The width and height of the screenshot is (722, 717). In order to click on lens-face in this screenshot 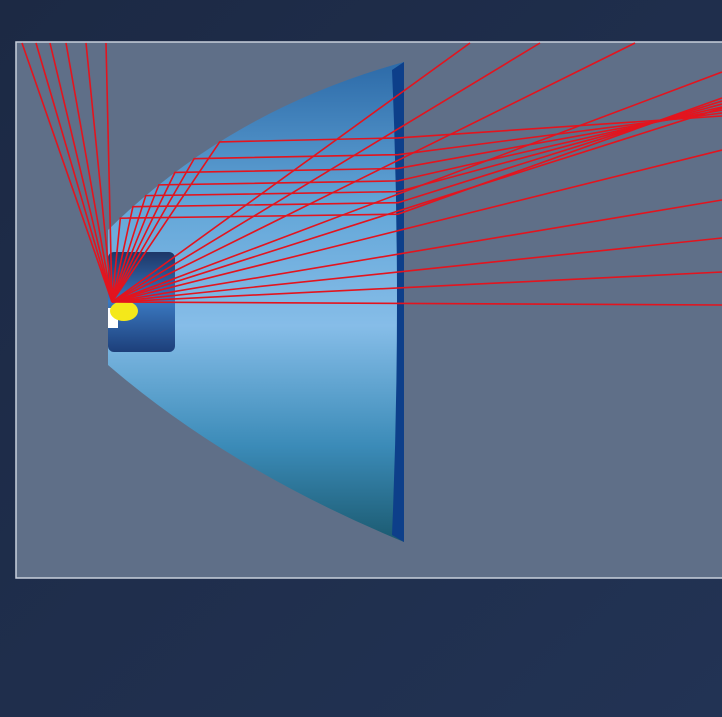, I will do `click(398, 302)`.